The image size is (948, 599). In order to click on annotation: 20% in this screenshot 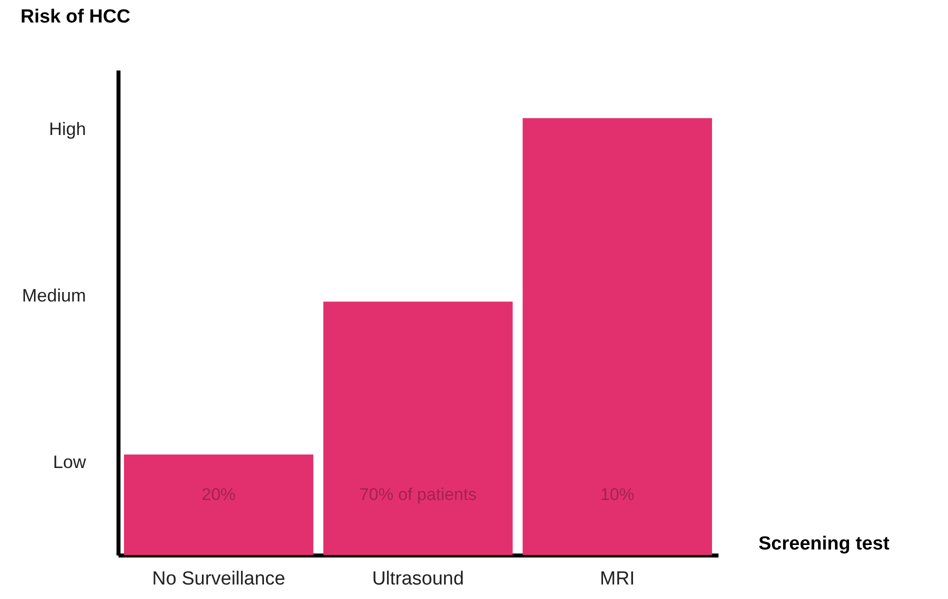, I will do `click(219, 494)`.